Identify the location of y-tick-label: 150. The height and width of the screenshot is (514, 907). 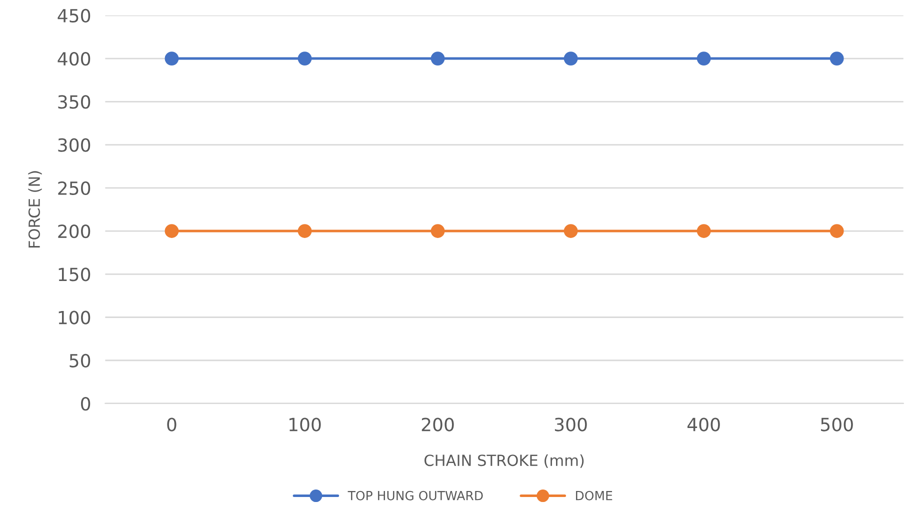
(74, 275).